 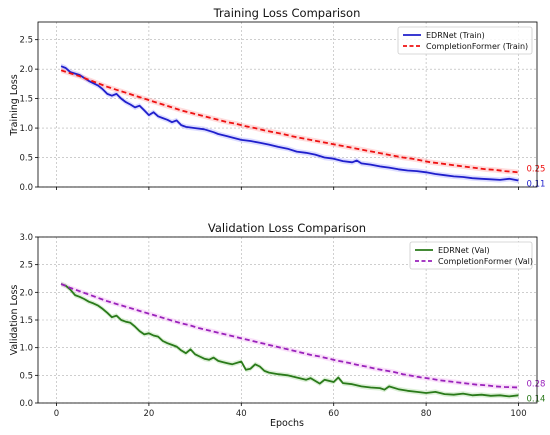 I want to click on legend-label: EDRNet (Train), so click(x=455, y=35).